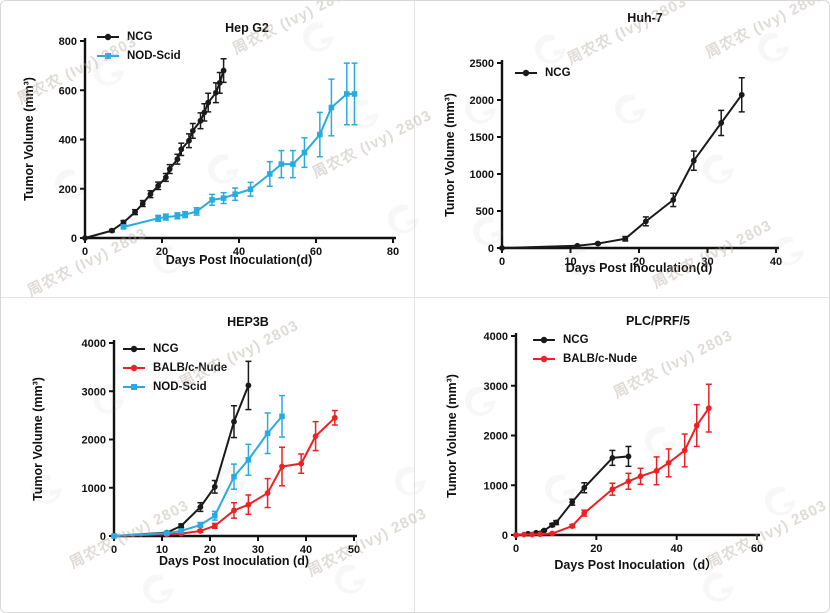 This screenshot has height=613, width=830. Describe the element at coordinates (636, 565) in the screenshot. I see `x-axis-label: Days Post Inoculation（d）` at that location.